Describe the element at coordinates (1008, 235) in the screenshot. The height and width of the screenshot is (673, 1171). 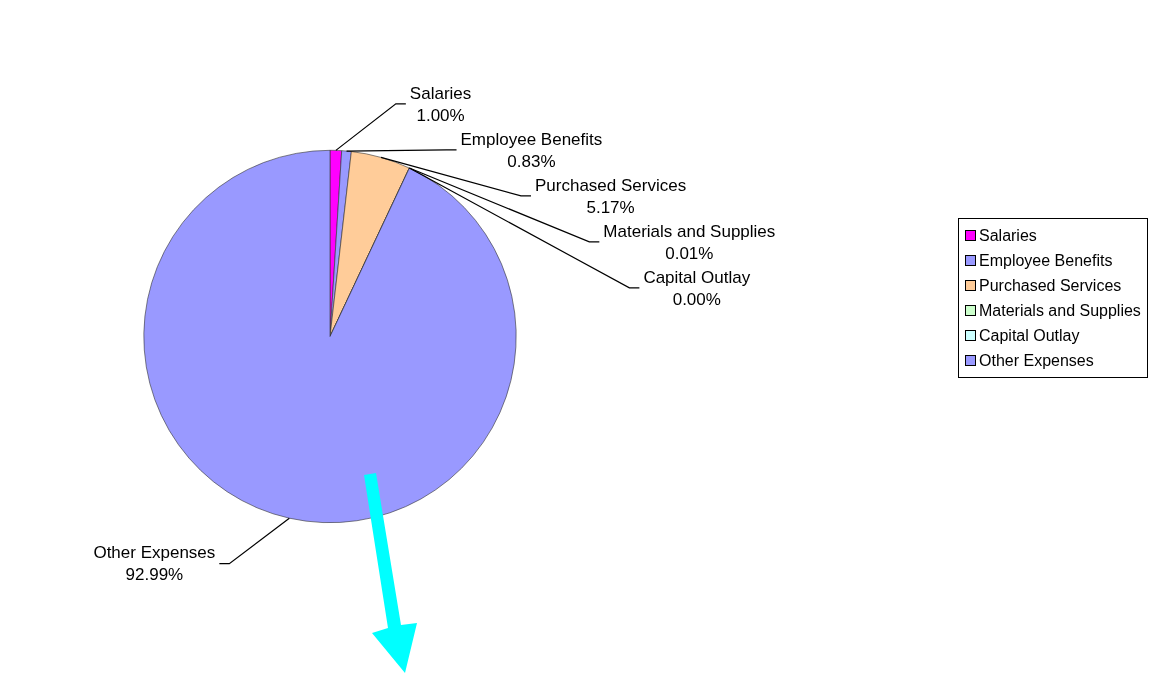
I see `legend-label: Salaries` at that location.